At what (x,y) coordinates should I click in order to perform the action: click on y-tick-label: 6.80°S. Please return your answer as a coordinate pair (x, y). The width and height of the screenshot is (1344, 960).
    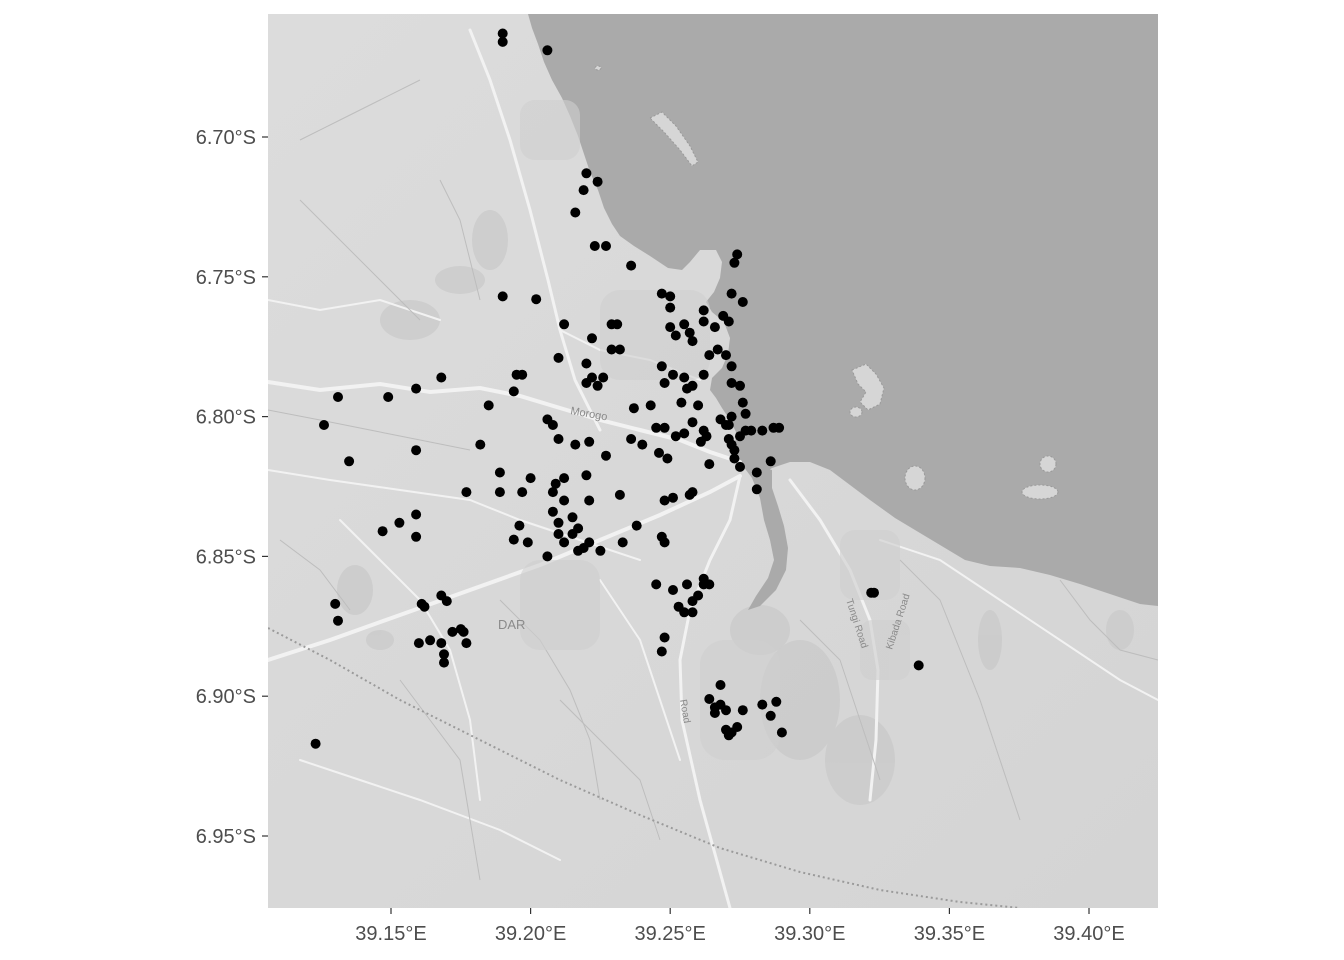
    Looking at the image, I should click on (226, 418).